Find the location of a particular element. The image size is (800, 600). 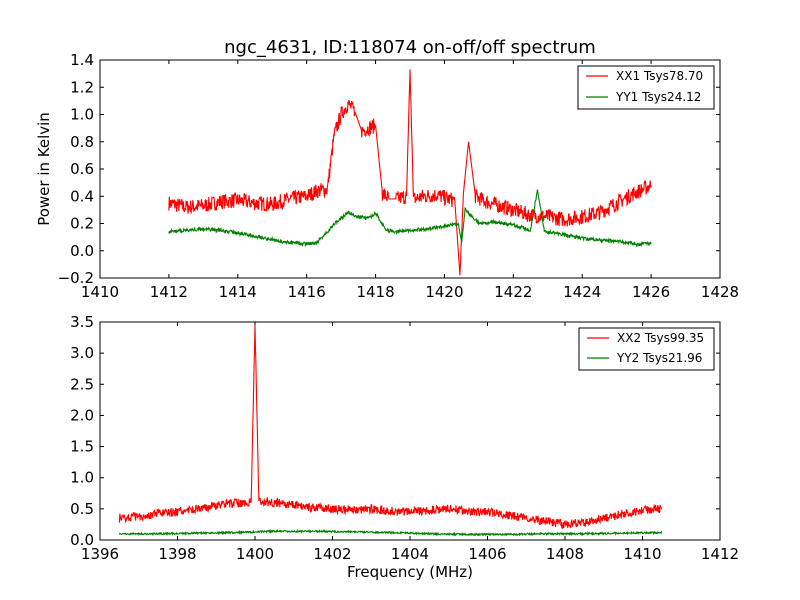

x-tick-label: 1420 is located at coordinates (444, 292).